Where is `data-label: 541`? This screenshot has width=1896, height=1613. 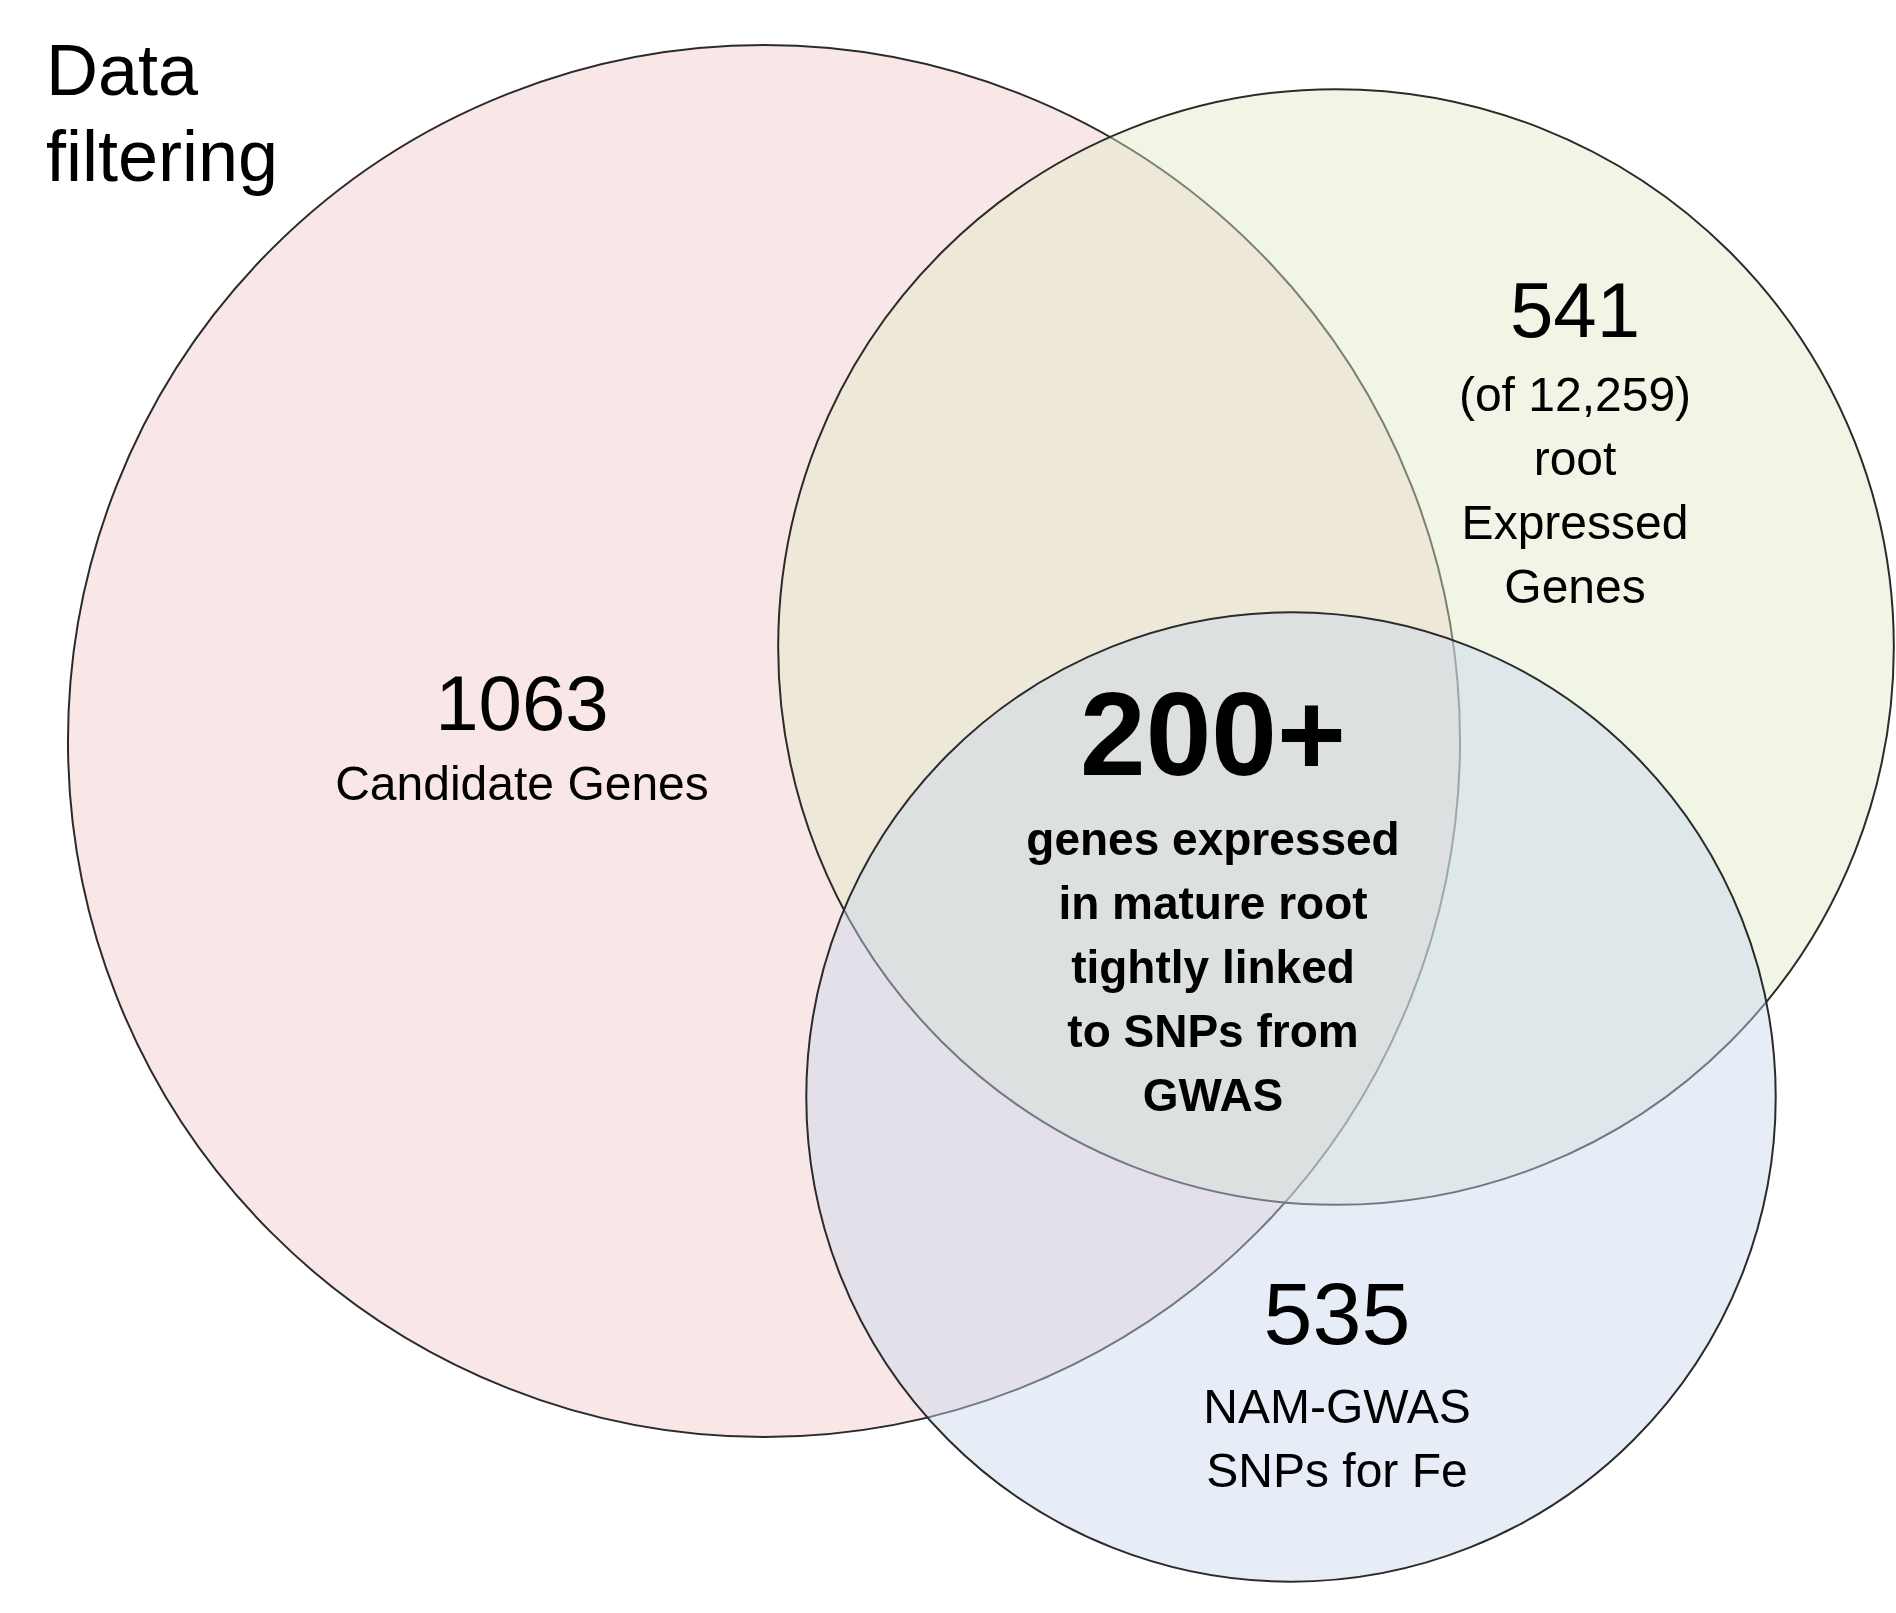 data-label: 541 is located at coordinates (1575, 310).